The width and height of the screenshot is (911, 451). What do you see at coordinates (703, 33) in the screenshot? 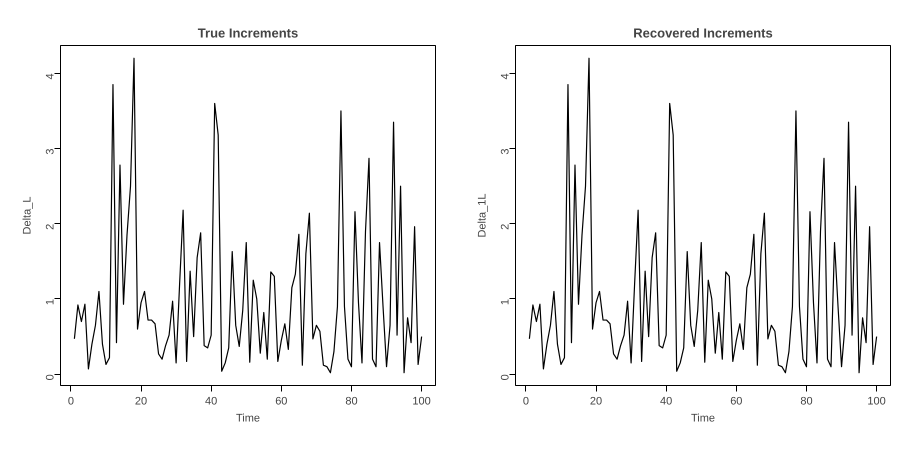
I see `chart-title: Recovered Increments` at bounding box center [703, 33].